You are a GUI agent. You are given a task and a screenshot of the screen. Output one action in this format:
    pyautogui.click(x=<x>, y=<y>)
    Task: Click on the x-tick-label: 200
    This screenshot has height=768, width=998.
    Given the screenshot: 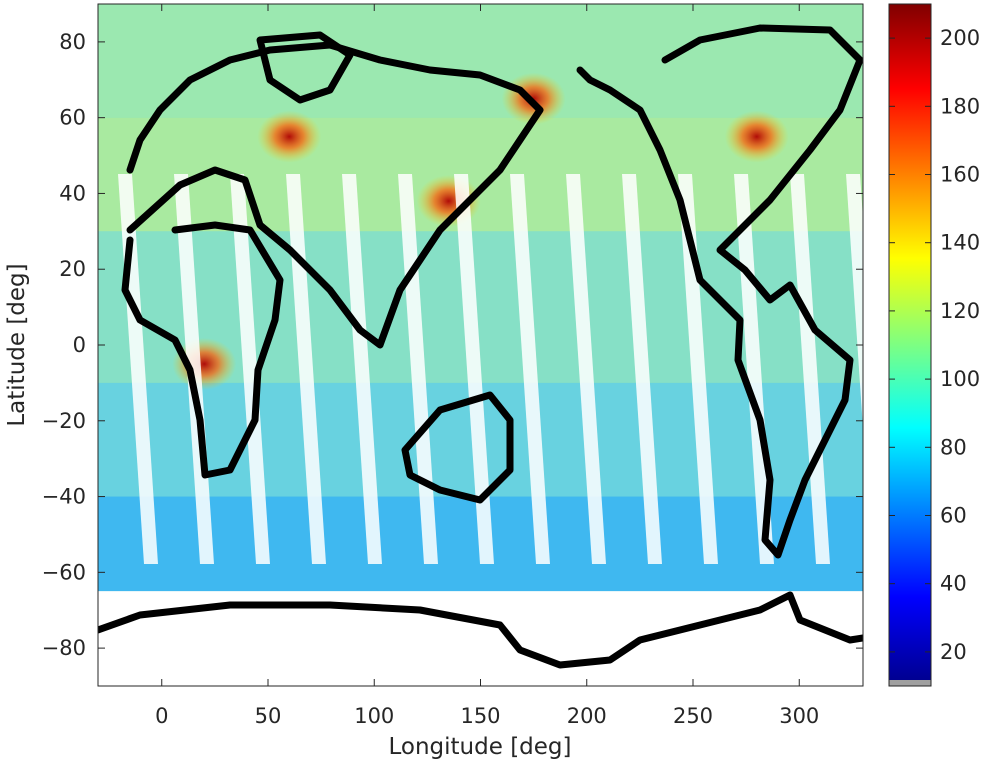 What is the action you would take?
    pyautogui.click(x=587, y=716)
    